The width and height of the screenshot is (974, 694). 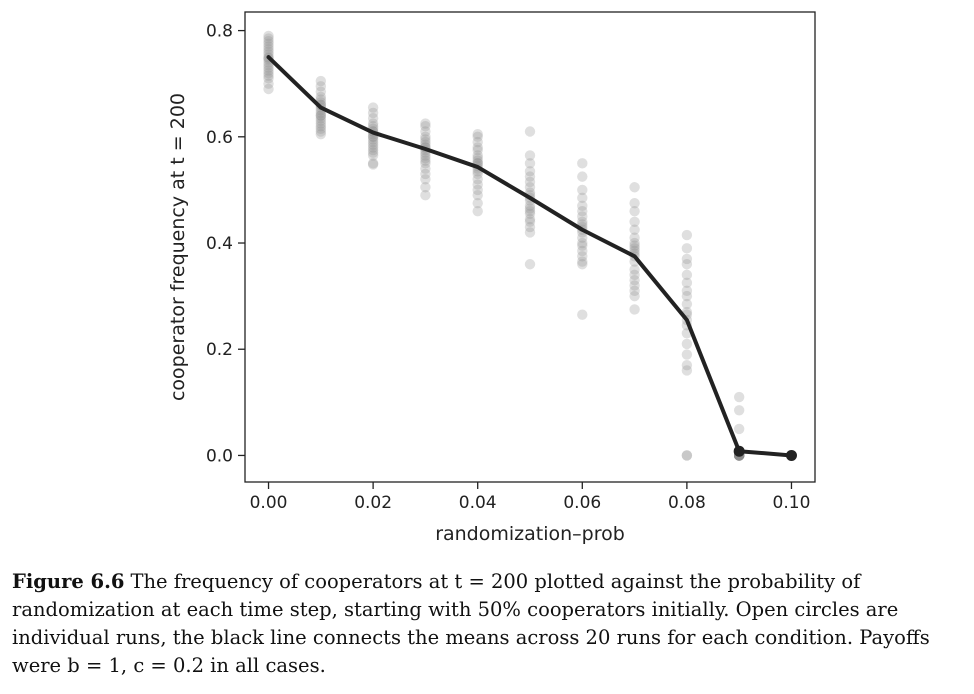 What do you see at coordinates (530, 497) in the screenshot?
I see `x-axis: 0.00 0.02 0.04 0.06 0.08 0.10` at bounding box center [530, 497].